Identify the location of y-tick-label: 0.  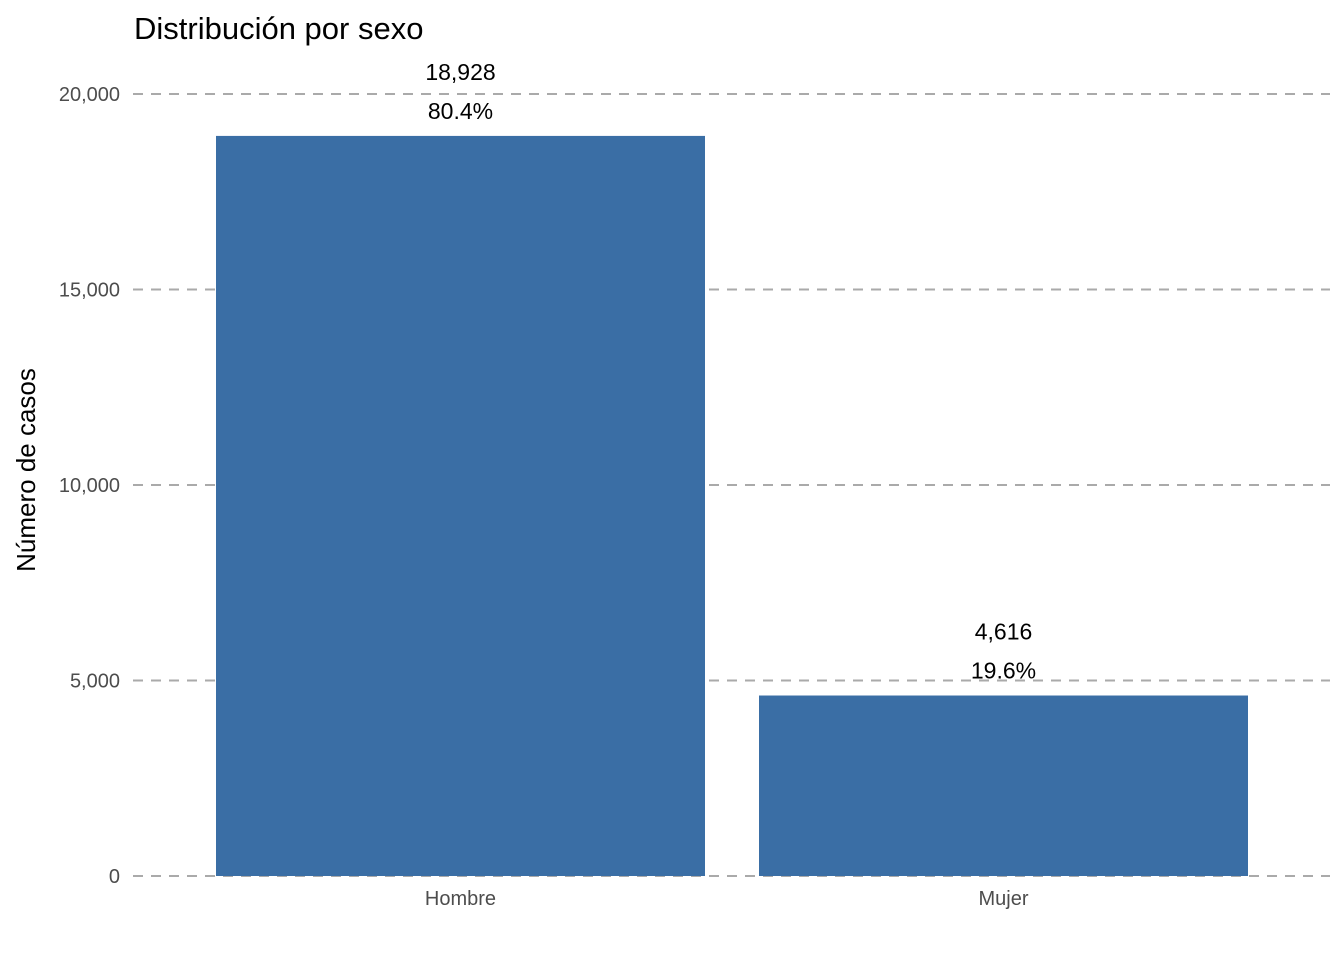
(114, 877).